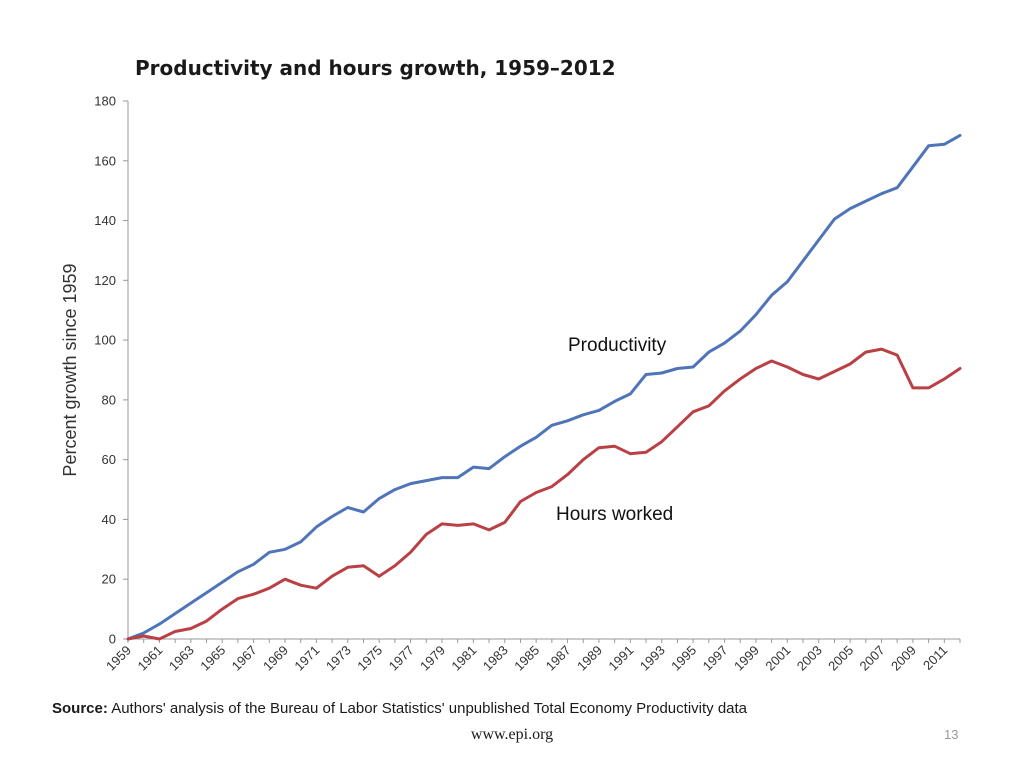 The image size is (1024, 768). What do you see at coordinates (105, 220) in the screenshot?
I see `y-tick-label: 140` at bounding box center [105, 220].